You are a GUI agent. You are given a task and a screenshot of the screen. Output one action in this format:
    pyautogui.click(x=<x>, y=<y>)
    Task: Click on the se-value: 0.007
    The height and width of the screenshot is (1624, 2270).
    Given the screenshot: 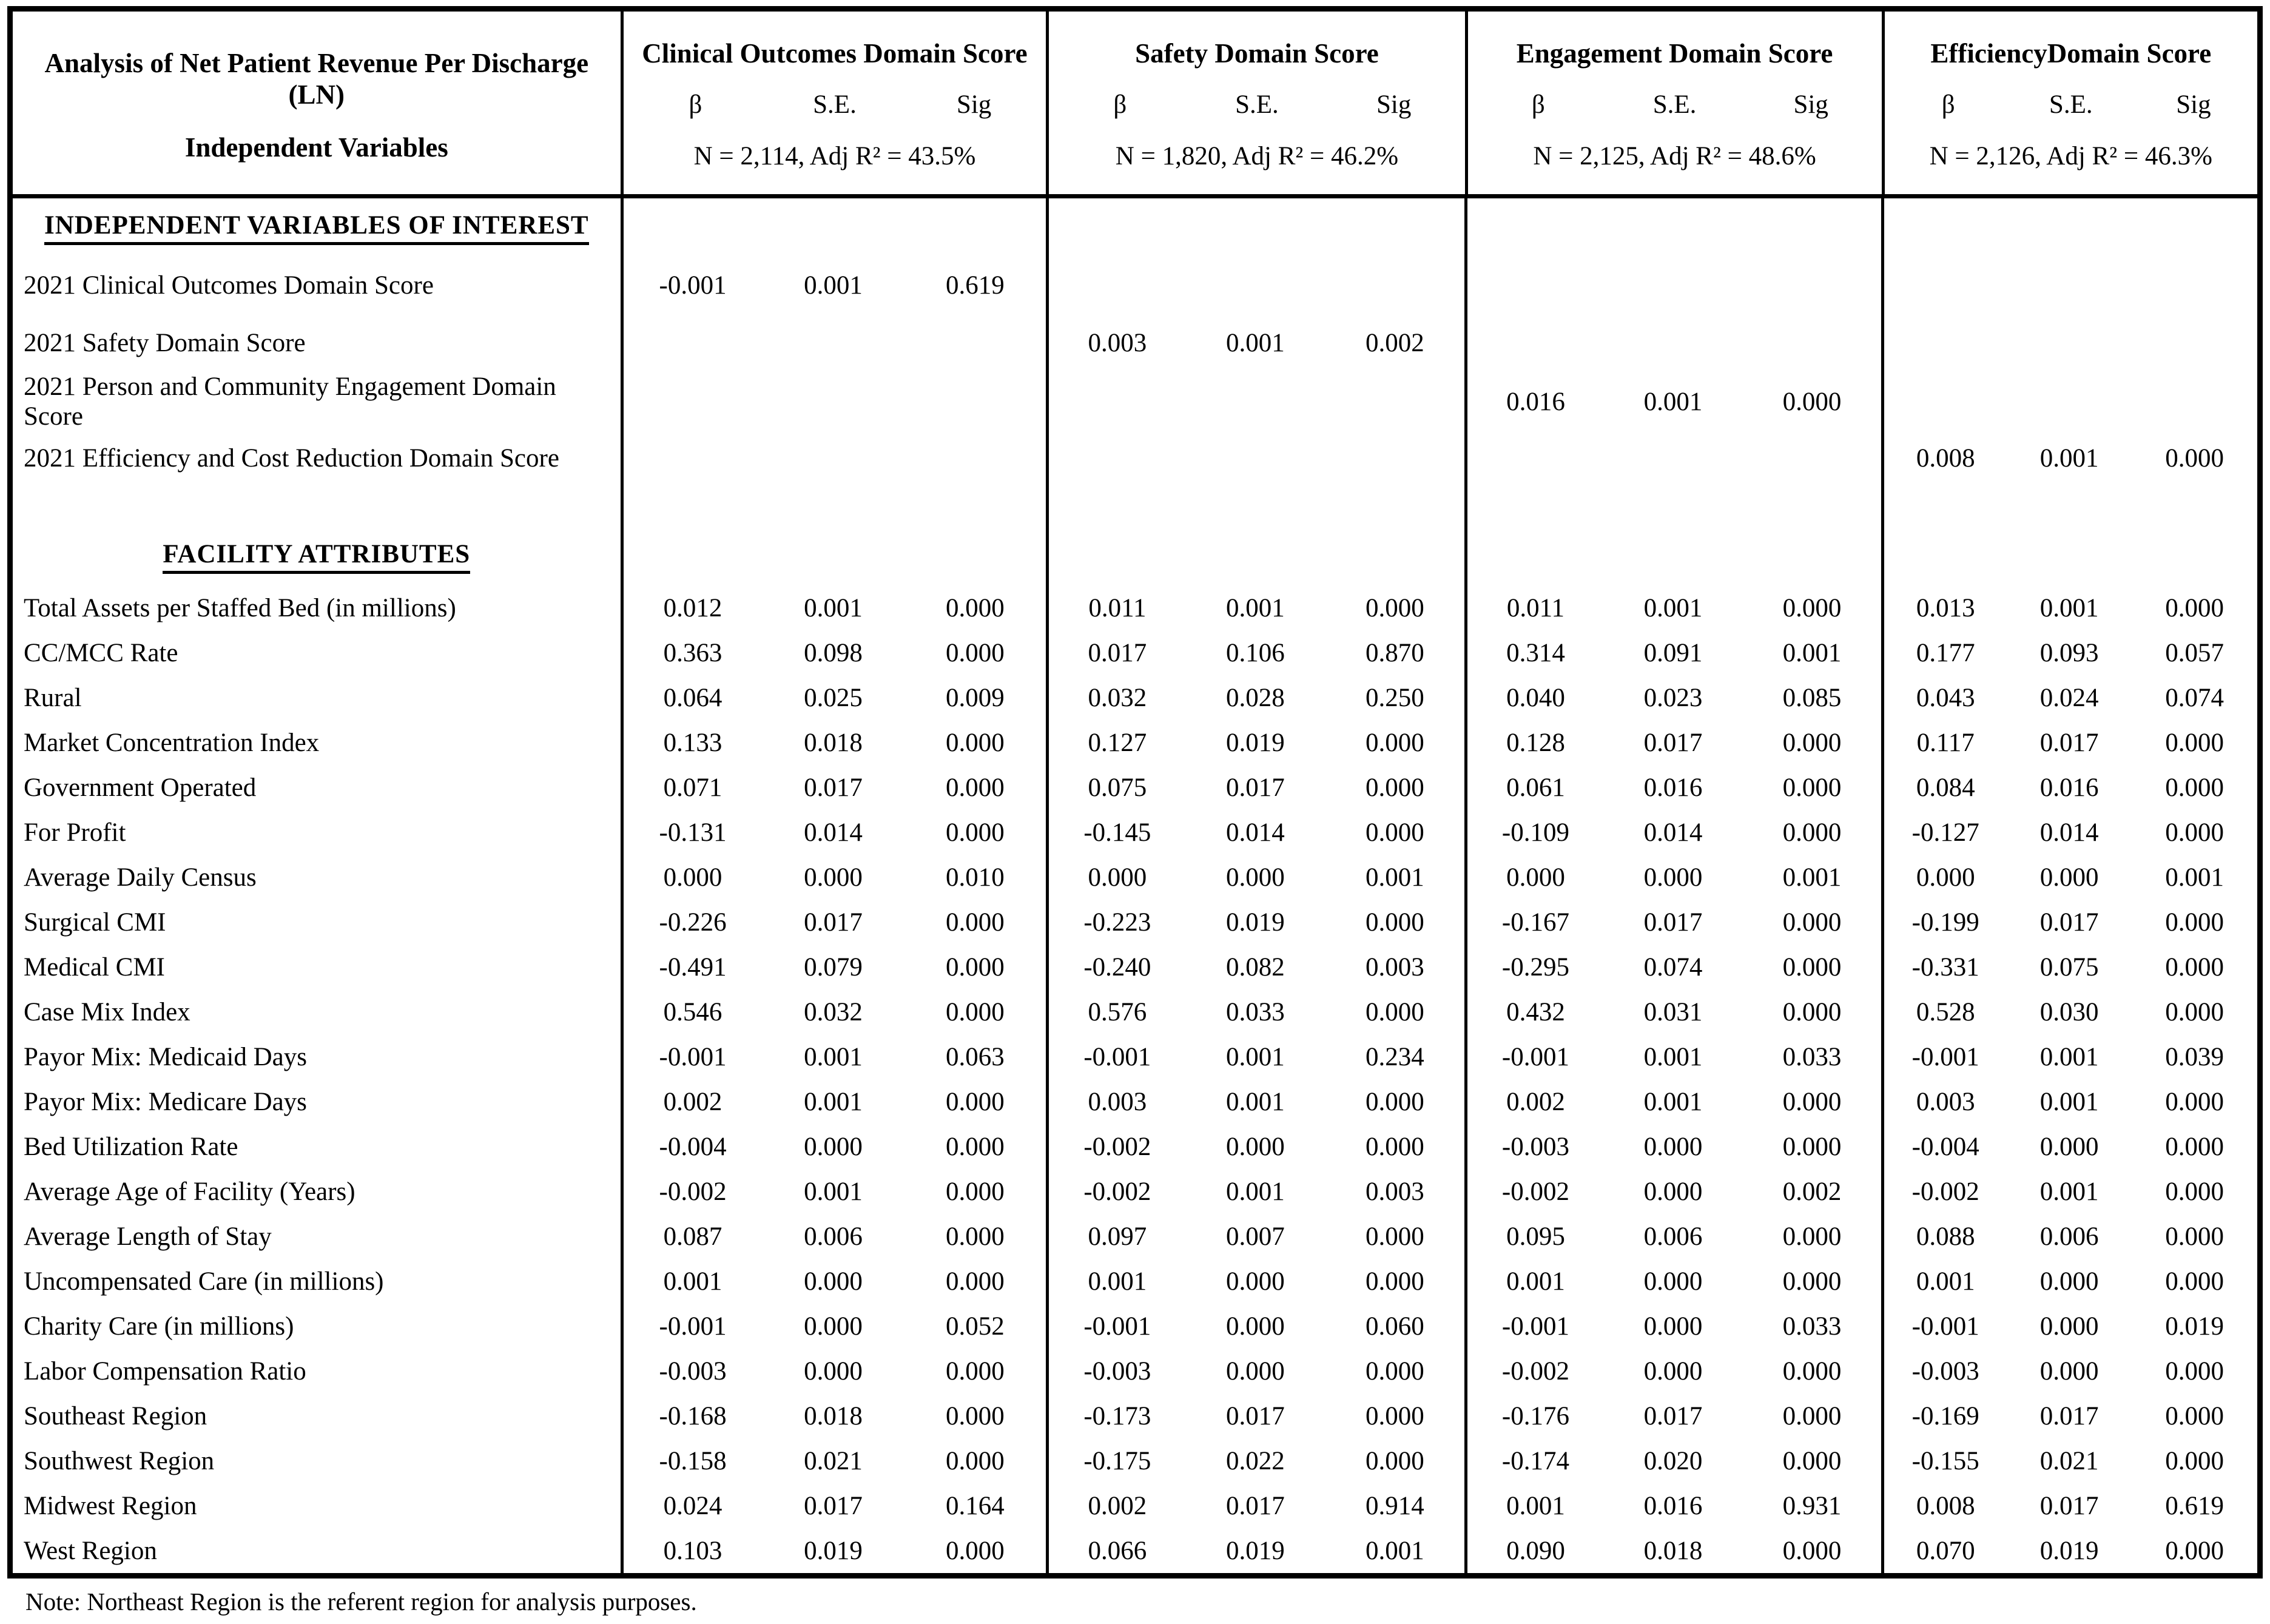 What is the action you would take?
    pyautogui.click(x=1255, y=1236)
    